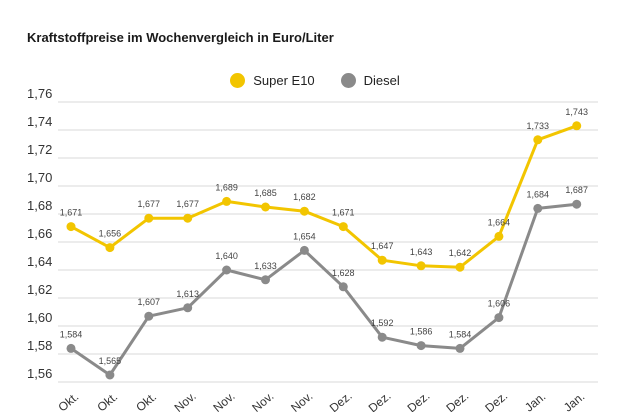  I want to click on legend-marker-diesel, so click(348, 80).